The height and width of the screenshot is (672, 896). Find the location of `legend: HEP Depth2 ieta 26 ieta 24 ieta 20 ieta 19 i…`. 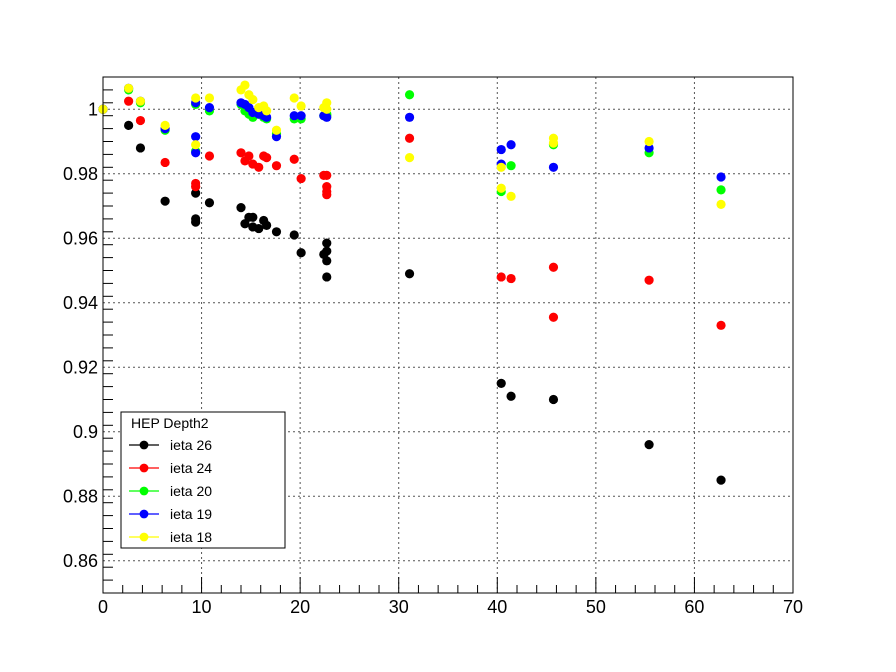

legend: HEP Depth2 ieta 26 ieta 24 ieta 20 ieta 19 i… is located at coordinates (203, 480).